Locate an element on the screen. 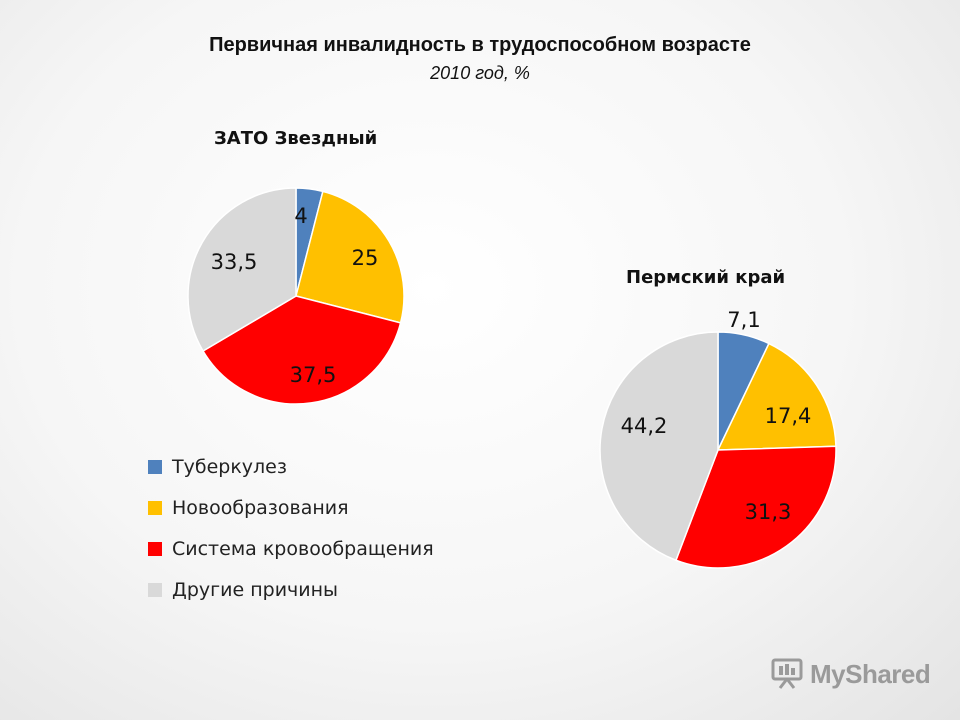  pie-chart-perm: 7,1 17,4 31,3 44,2 is located at coordinates (718, 438).